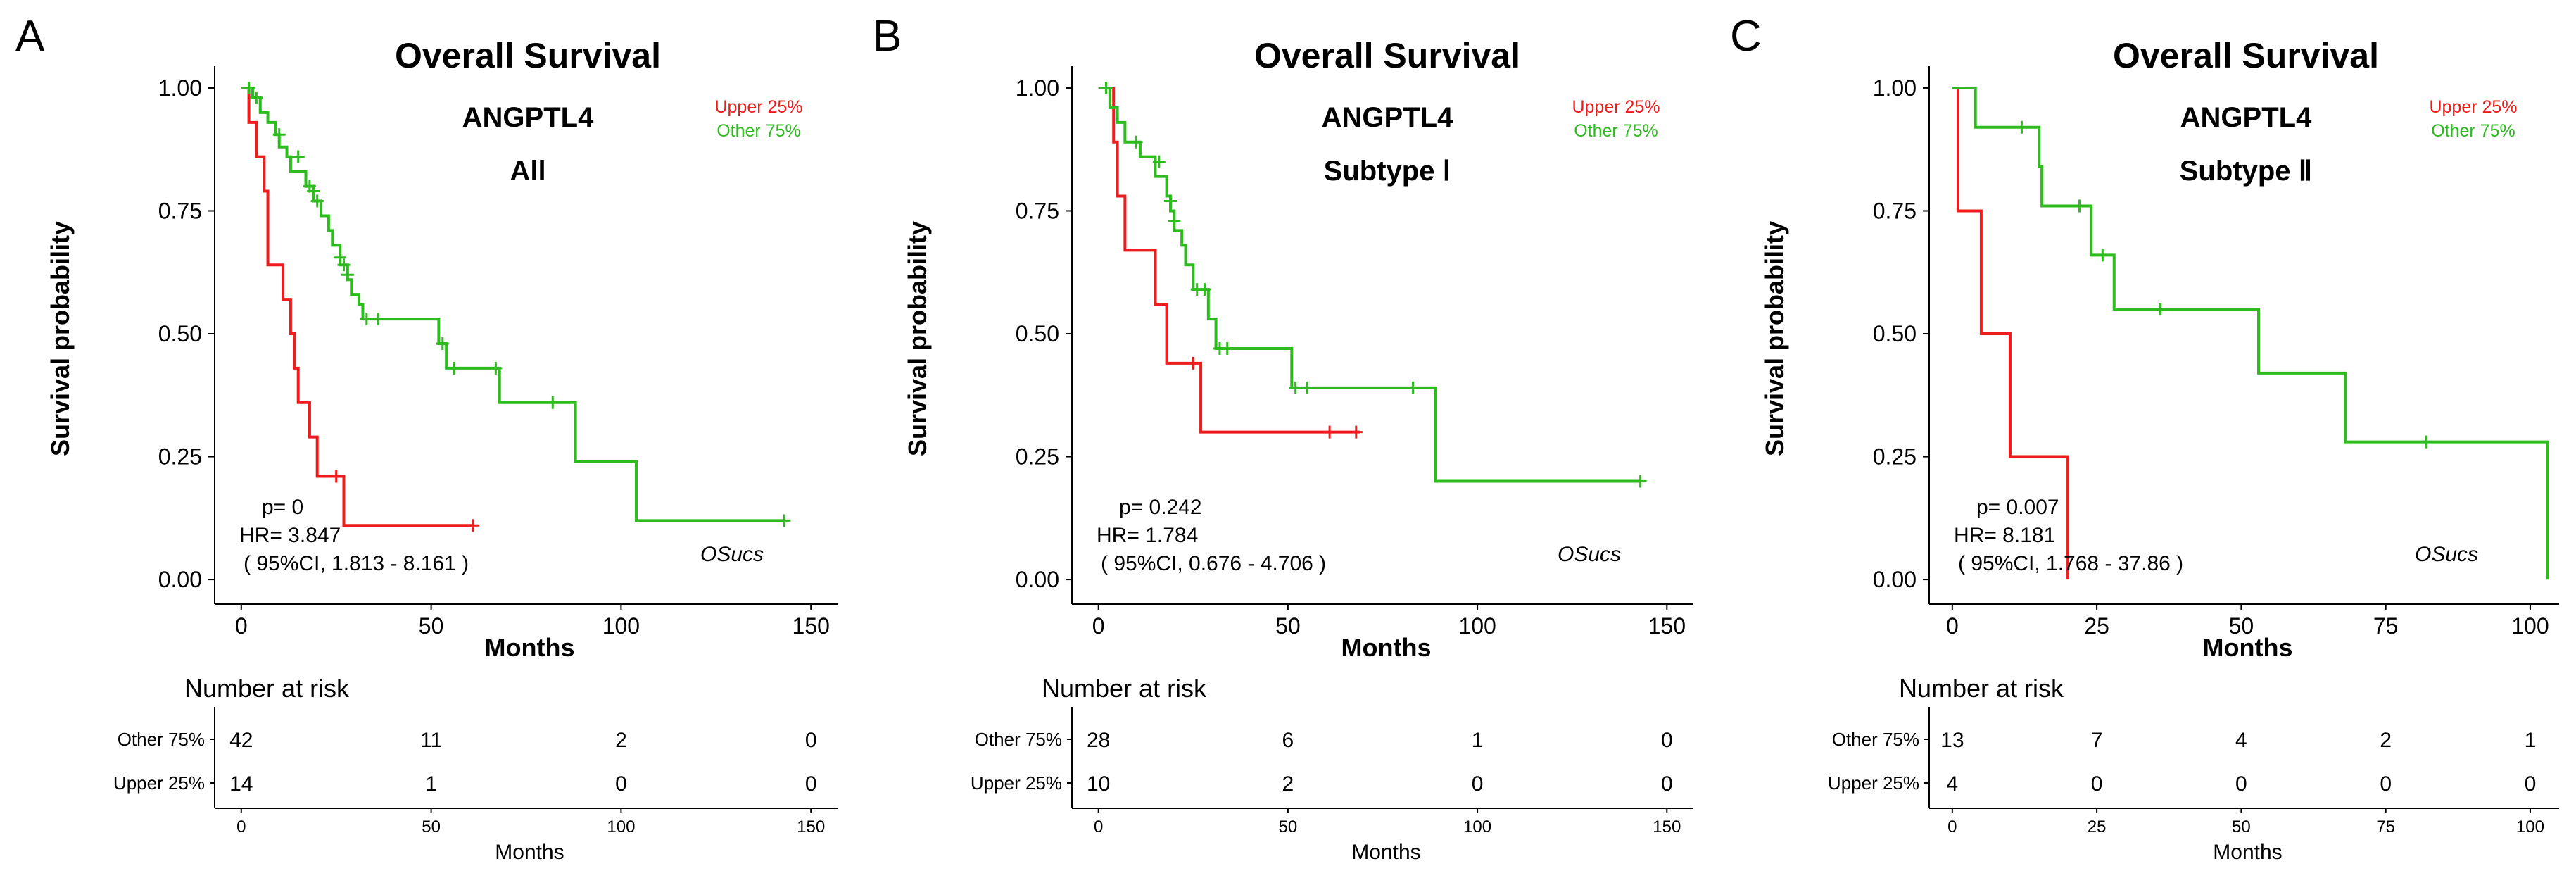 The image size is (2576, 878). I want to click on risk-value: 2, so click(621, 740).